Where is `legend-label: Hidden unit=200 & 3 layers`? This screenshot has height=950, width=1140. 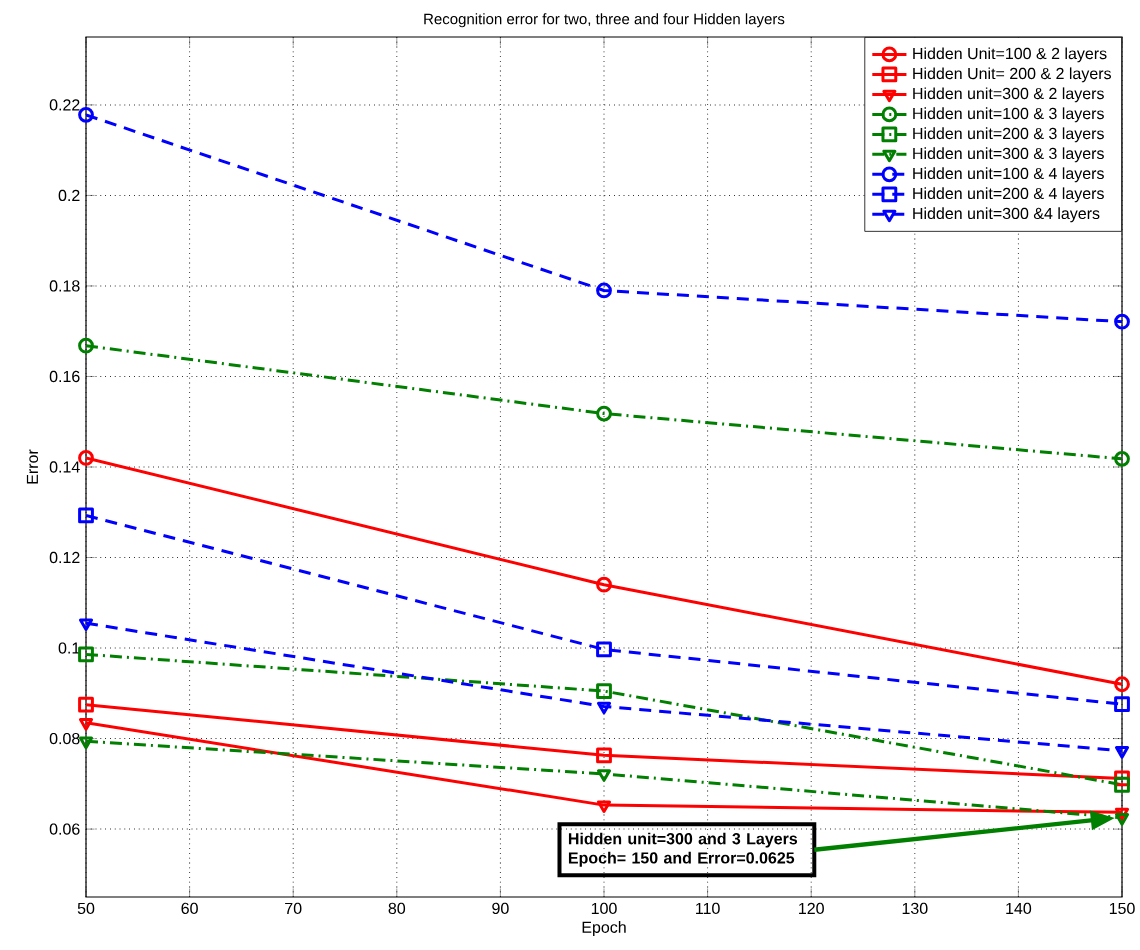 legend-label: Hidden unit=200 & 3 layers is located at coordinates (1008, 135).